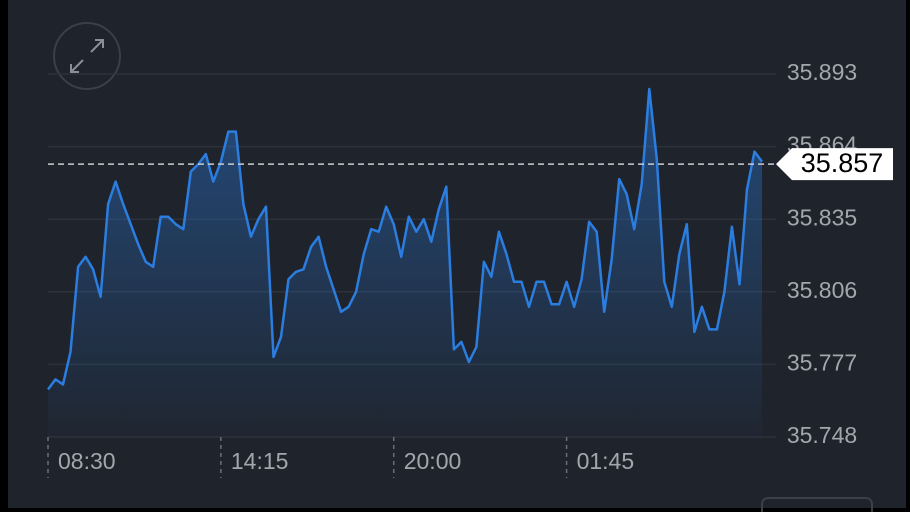 The height and width of the screenshot is (512, 910). I want to click on current-price-tag, so click(834, 164).